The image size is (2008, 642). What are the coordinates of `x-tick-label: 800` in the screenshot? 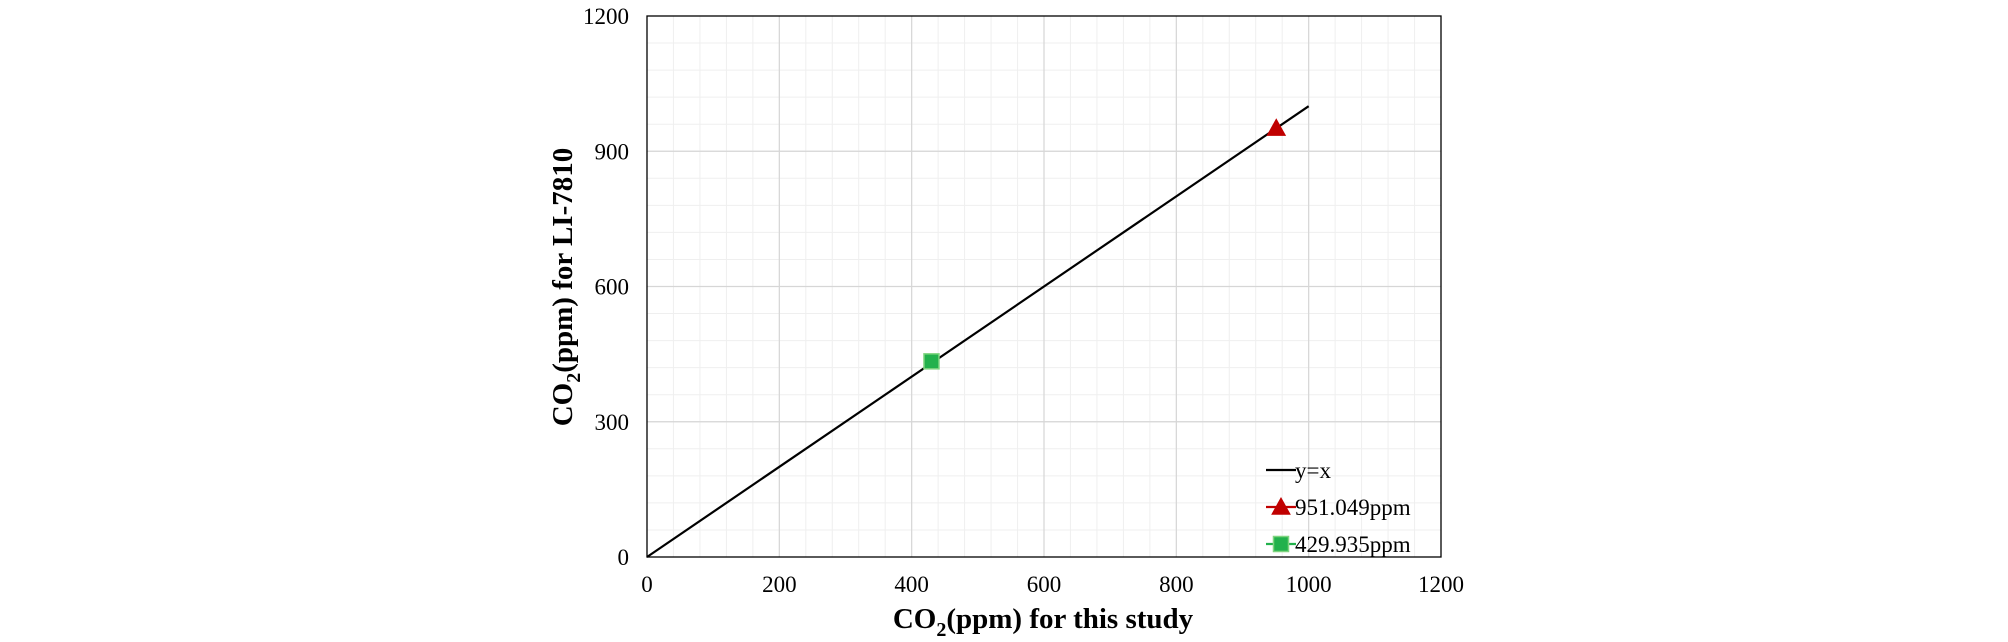 It's located at (1176, 584).